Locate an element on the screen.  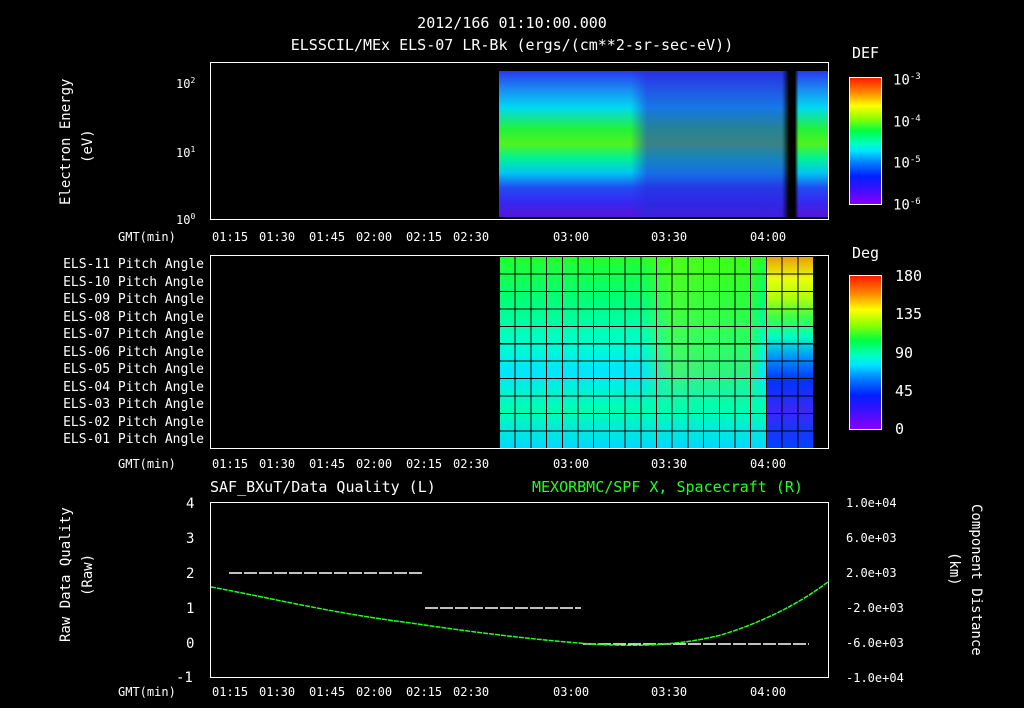
distance-ylabel-unit: (km) is located at coordinates (954, 569).